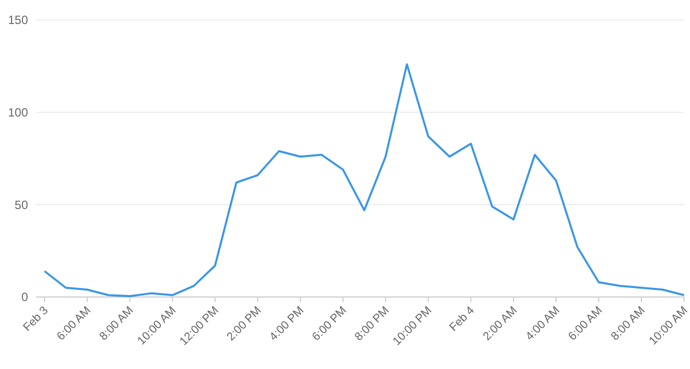 This screenshot has width=690, height=369. I want to click on x-tick-label: 4:00 AM, so click(543, 323).